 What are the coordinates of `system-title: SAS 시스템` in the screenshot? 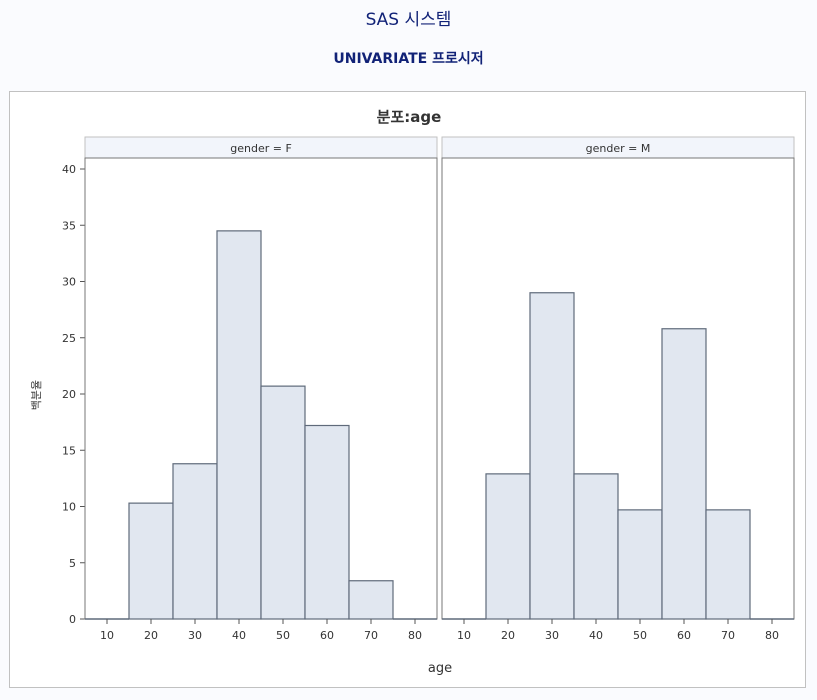 It's located at (408, 20).